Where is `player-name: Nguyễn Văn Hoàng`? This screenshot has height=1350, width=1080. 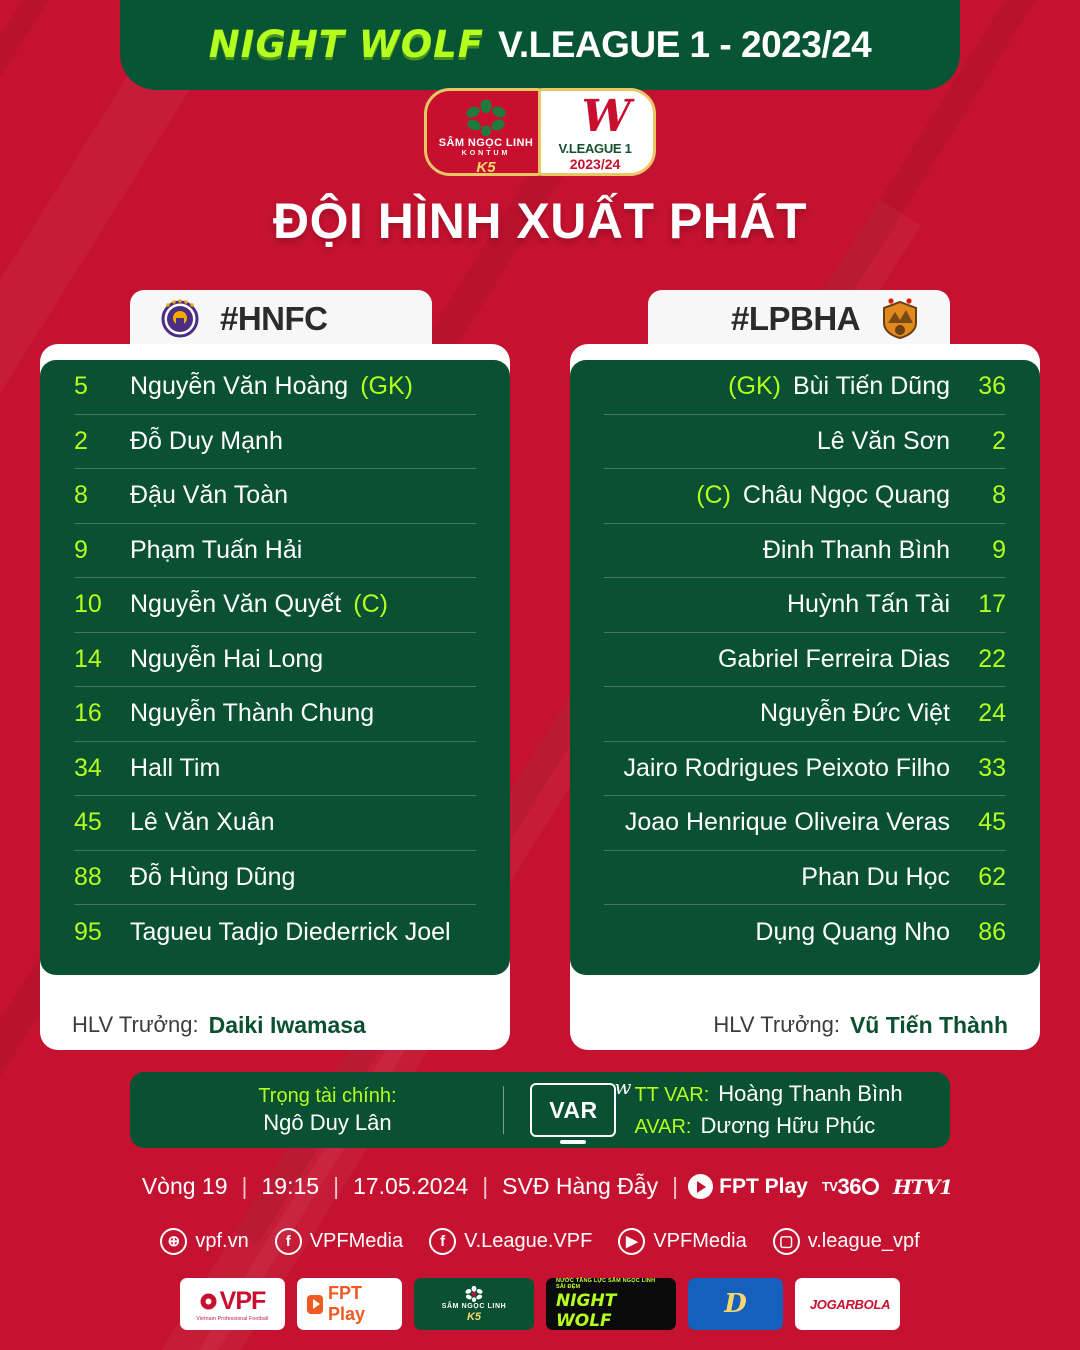
player-name: Nguyễn Văn Hoàng is located at coordinates (239, 386).